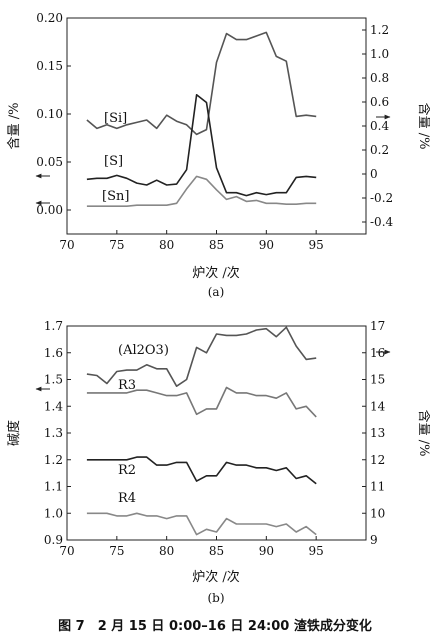 Image resolution: width=430 pixels, height=643 pixels. I want to click on left-y-tick-label-b: 1.0, so click(53, 513).